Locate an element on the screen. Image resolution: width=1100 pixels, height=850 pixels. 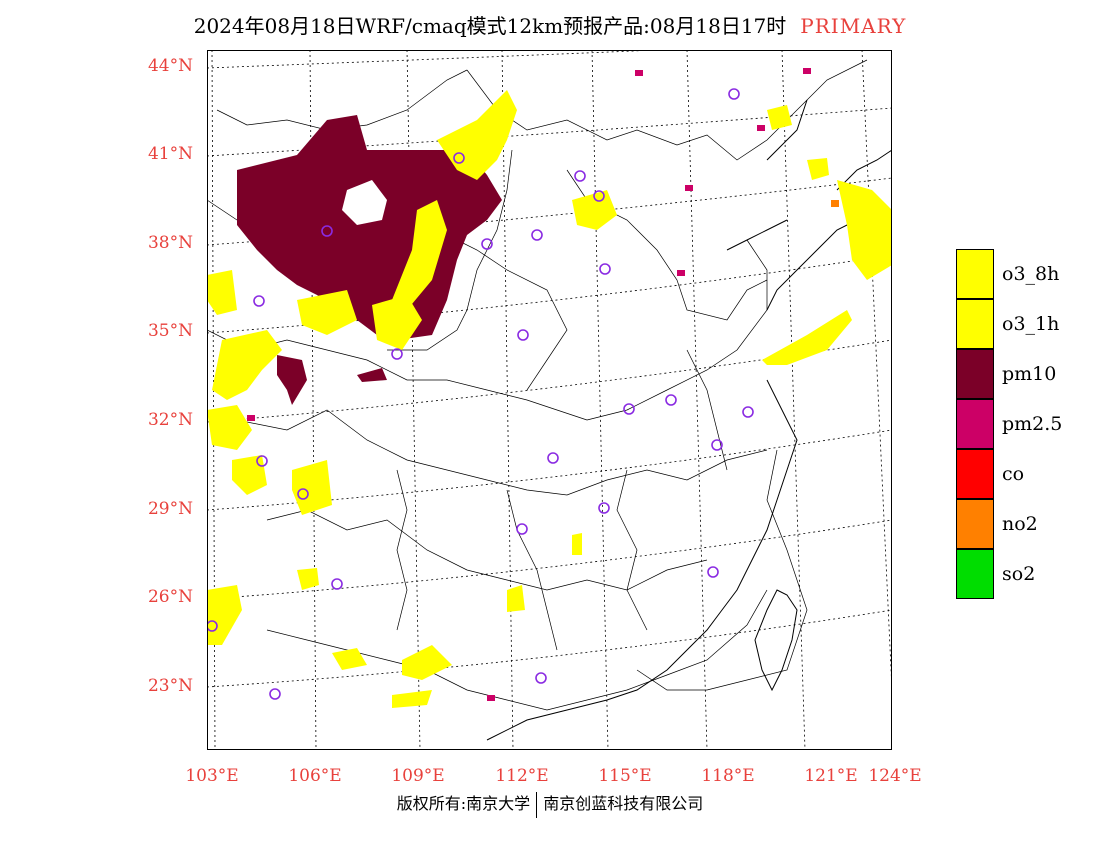
lon-label-103: 103°E is located at coordinates (212, 776).